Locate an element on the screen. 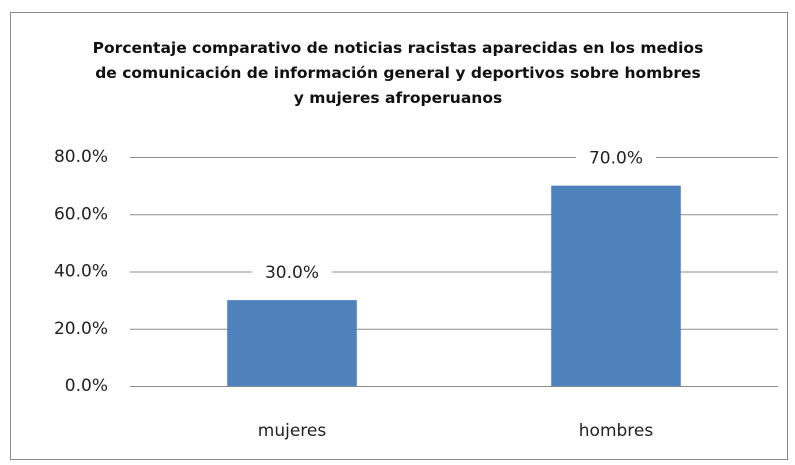  y-tick-label: 20.0% is located at coordinates (81, 329).